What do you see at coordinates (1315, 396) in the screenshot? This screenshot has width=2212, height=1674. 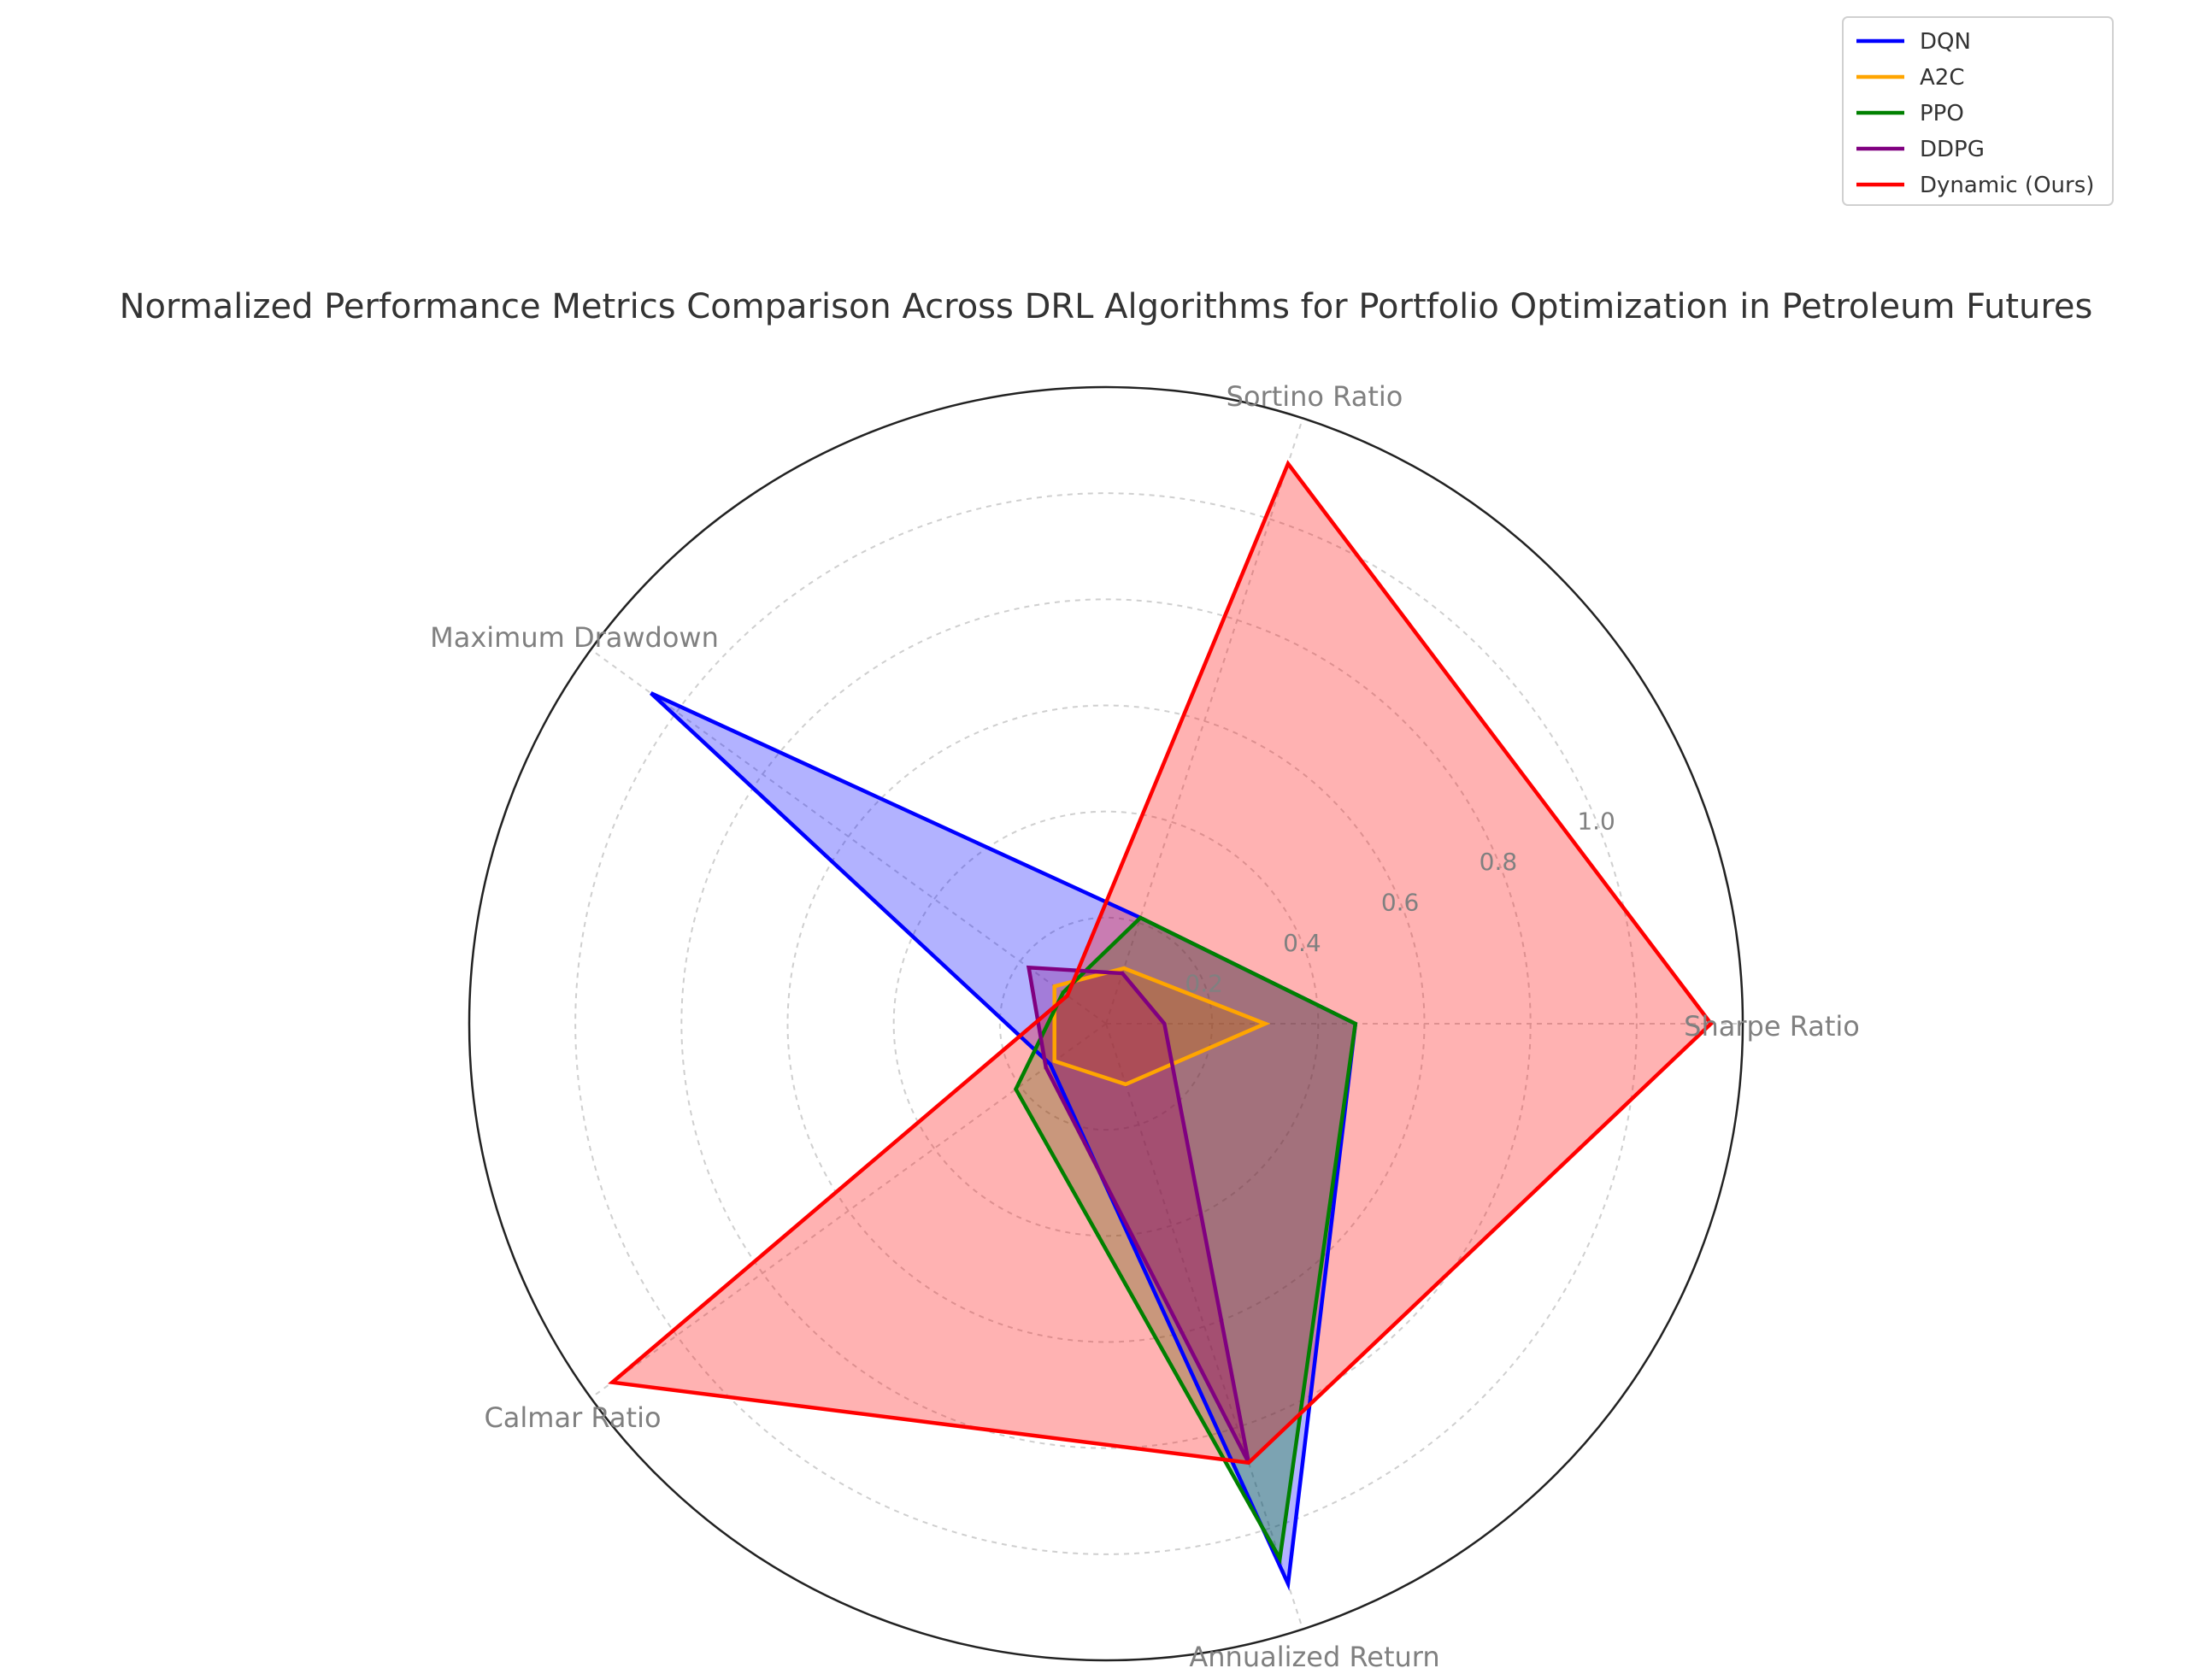 I see `axis-label-sortino-ratio: Sortino Ratio` at bounding box center [1315, 396].